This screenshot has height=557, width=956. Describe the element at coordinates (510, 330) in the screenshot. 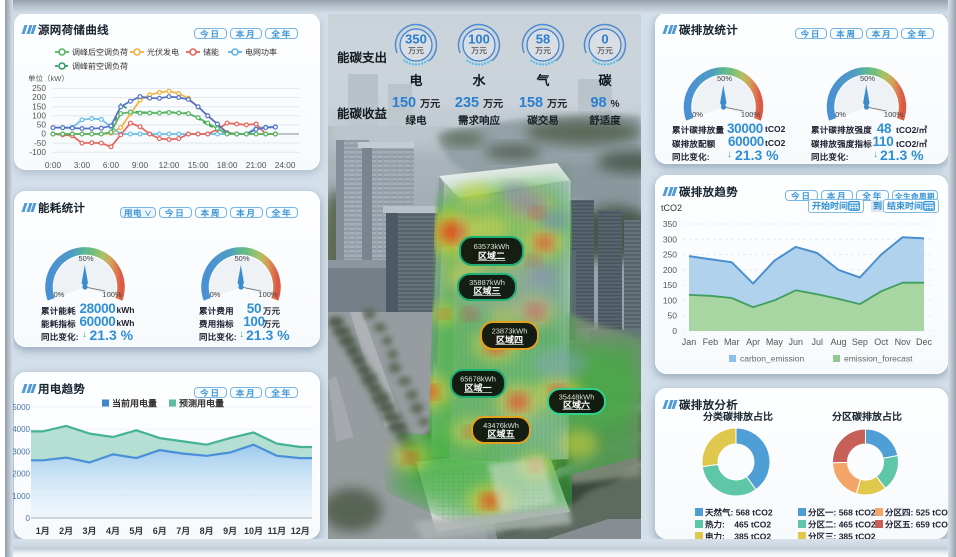

I see `svg-text: 23873kWh` at that location.